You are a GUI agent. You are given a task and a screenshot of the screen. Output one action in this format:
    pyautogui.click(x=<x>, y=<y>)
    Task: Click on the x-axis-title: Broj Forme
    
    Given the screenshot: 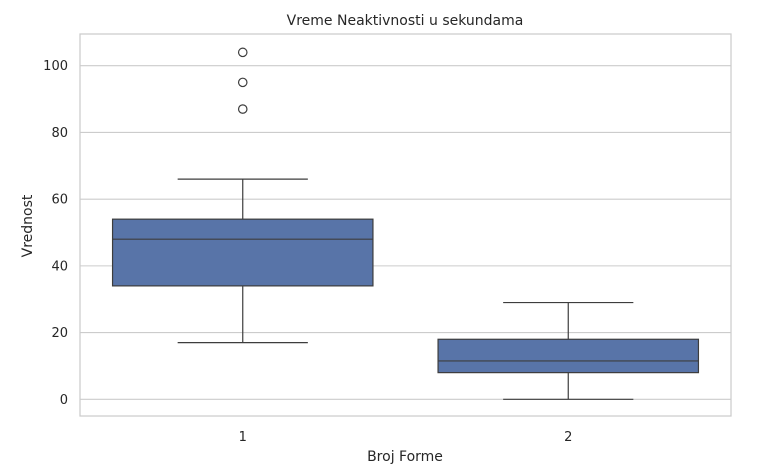 What is the action you would take?
    pyautogui.click(x=405, y=457)
    